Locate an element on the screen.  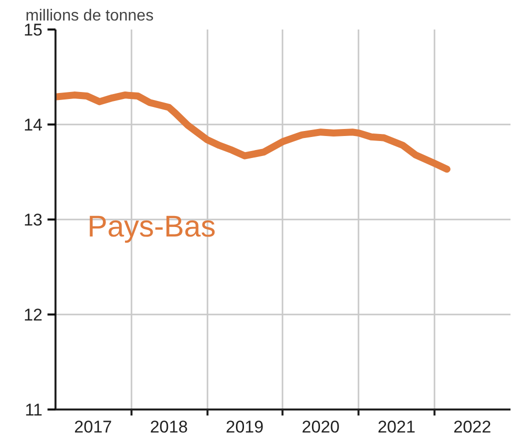
y-tick-label: 14 is located at coordinates (33, 125).